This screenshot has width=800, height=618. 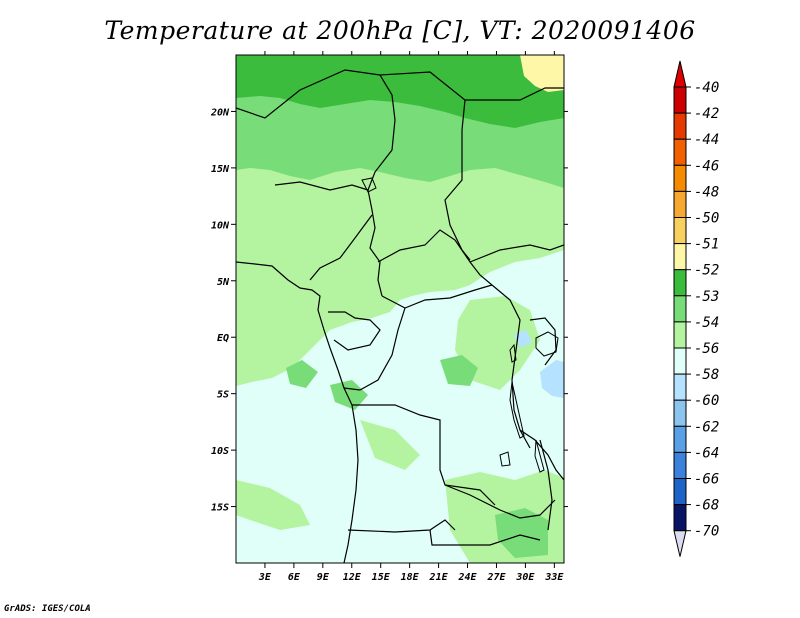 I want to click on x-tick-label: 15E, so click(x=381, y=577).